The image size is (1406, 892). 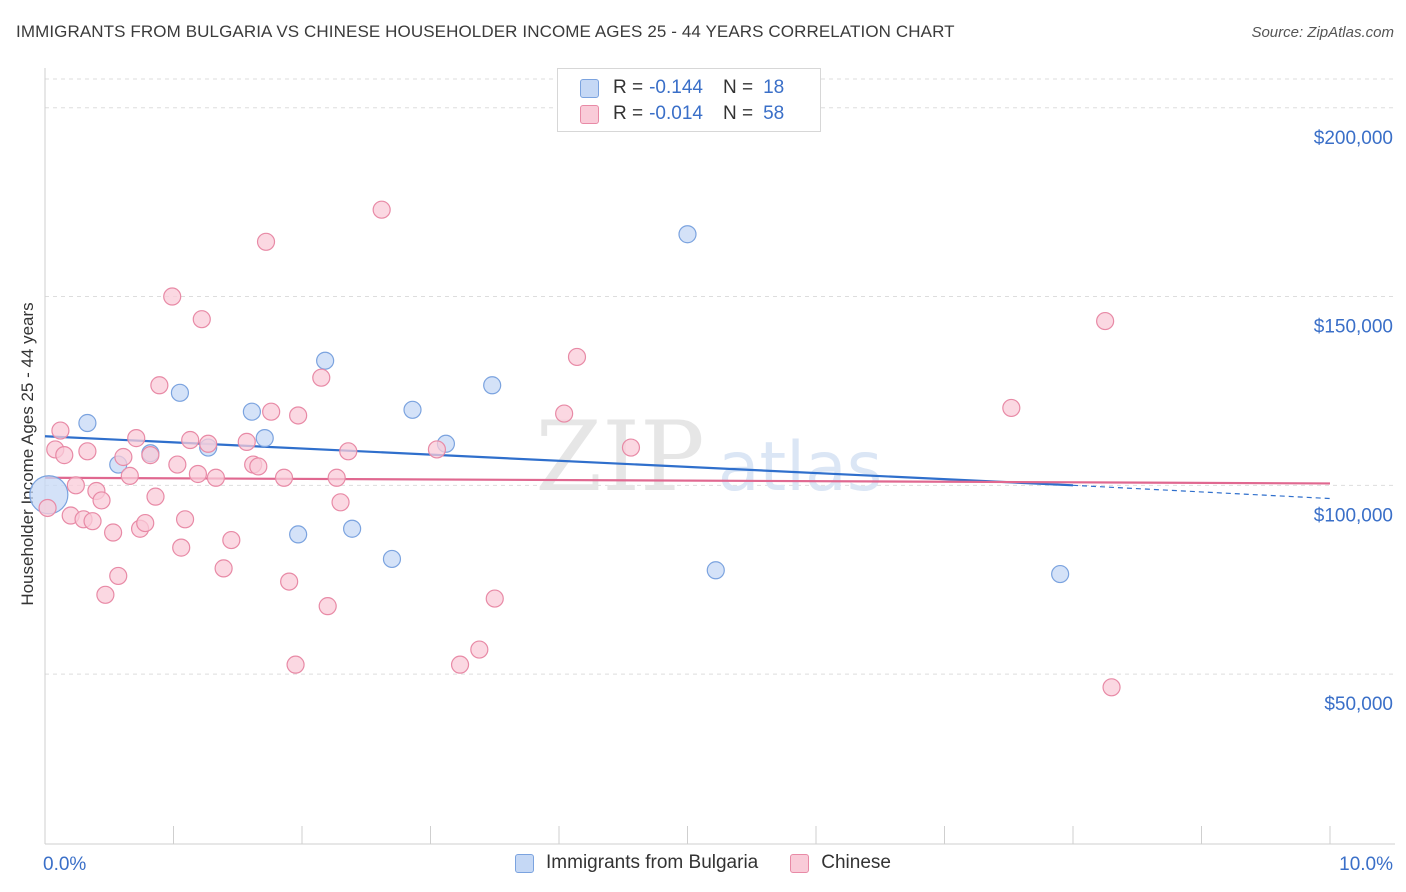 What do you see at coordinates (1353, 138) in the screenshot?
I see `y-tick-label: $200,000` at bounding box center [1353, 138].